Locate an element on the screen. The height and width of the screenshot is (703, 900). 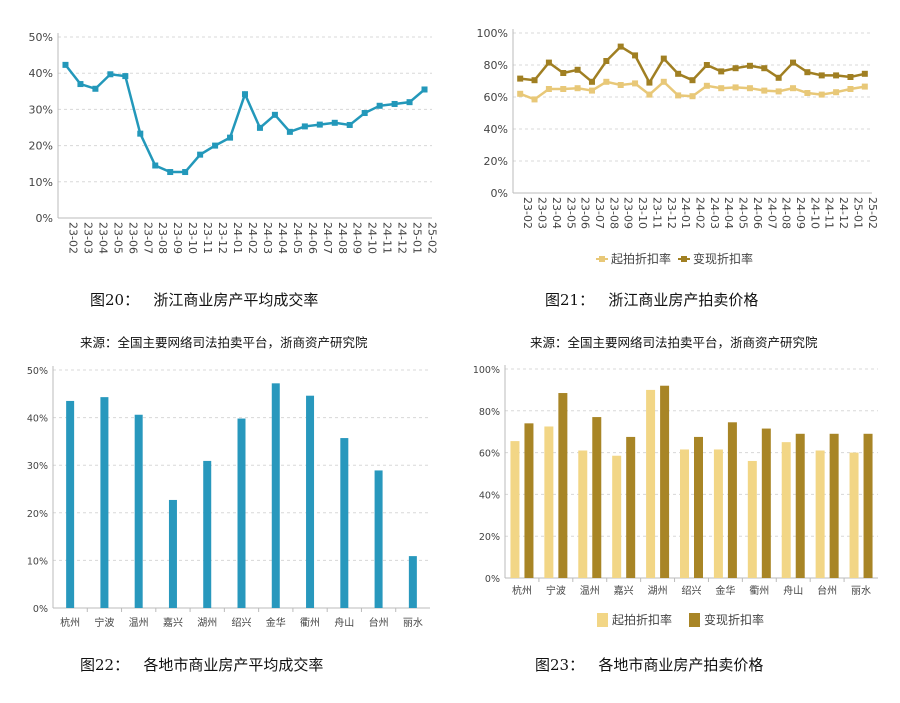
x-tick-label: 24-03 is located at coordinates (714, 213).